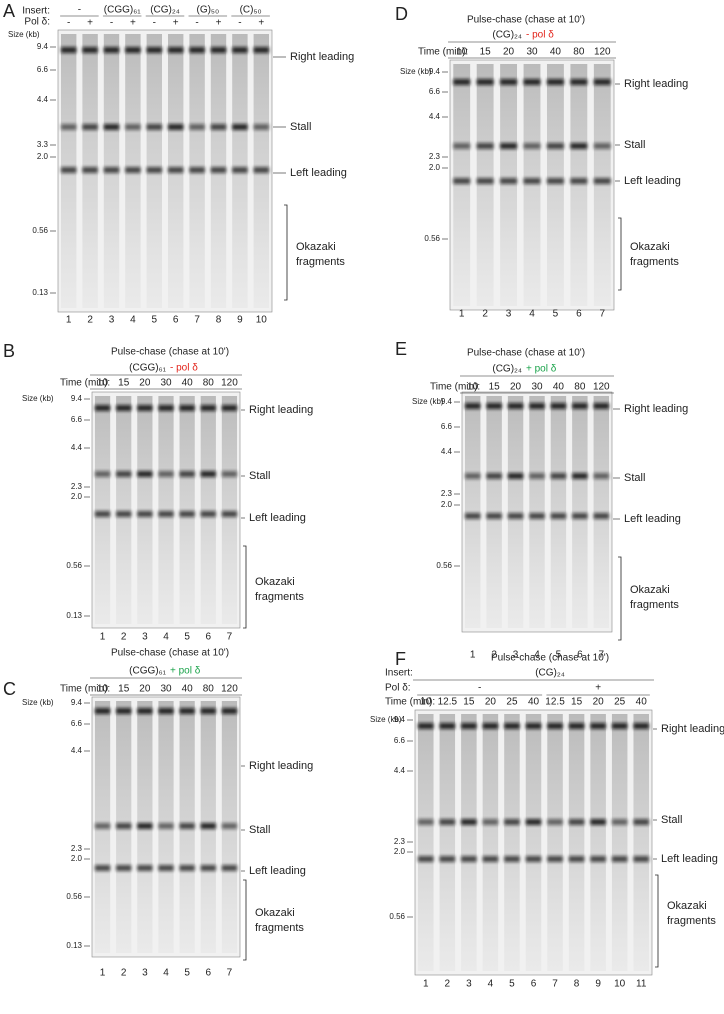  I want to click on time-value: 25, so click(512, 702).